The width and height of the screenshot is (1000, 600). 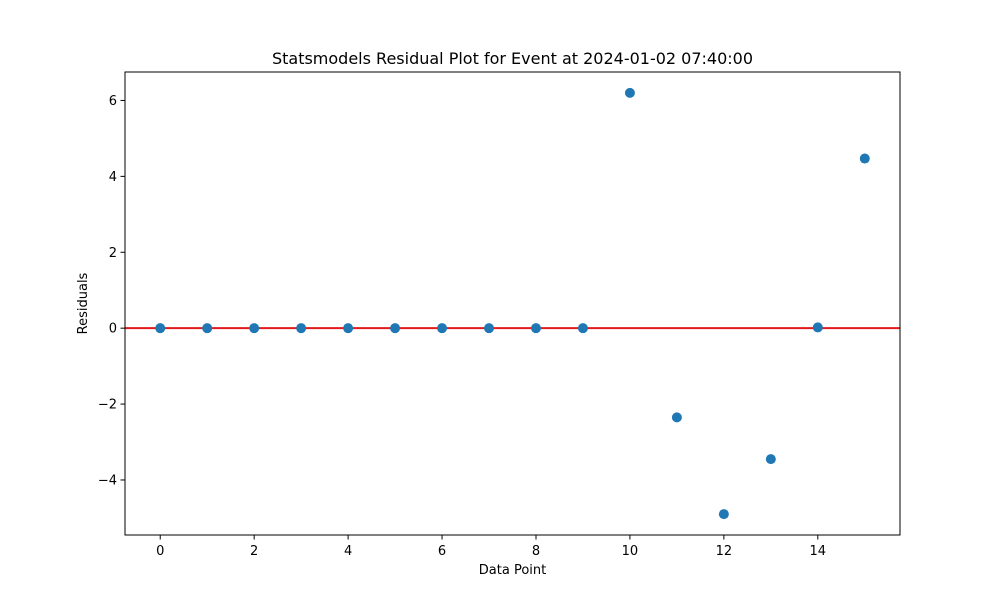 I want to click on x-tick-label: 4, so click(x=348, y=551).